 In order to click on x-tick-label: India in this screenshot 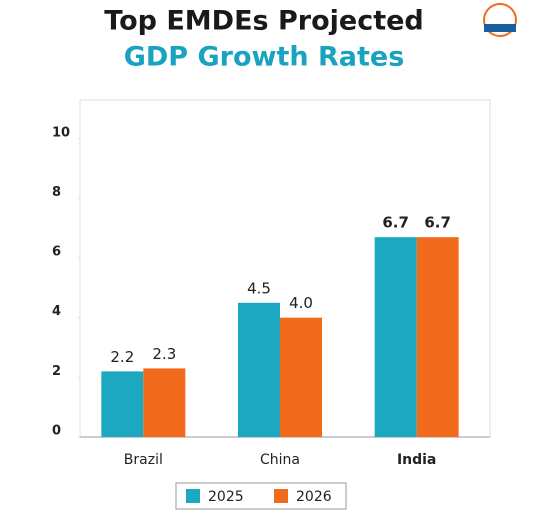, I will do `click(416, 460)`.